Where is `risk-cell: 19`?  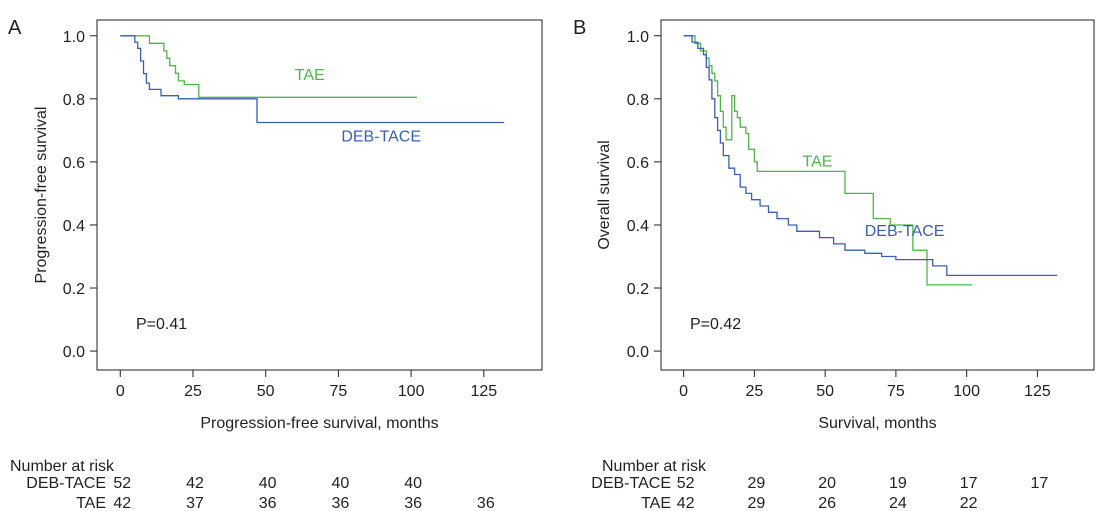 risk-cell: 19 is located at coordinates (898, 483).